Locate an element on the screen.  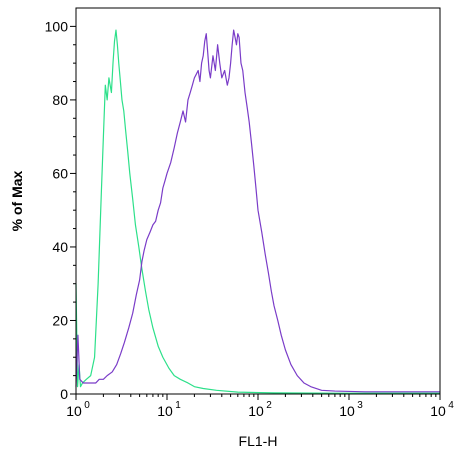
x-tick-label: 10 2 is located at coordinates (260, 409).